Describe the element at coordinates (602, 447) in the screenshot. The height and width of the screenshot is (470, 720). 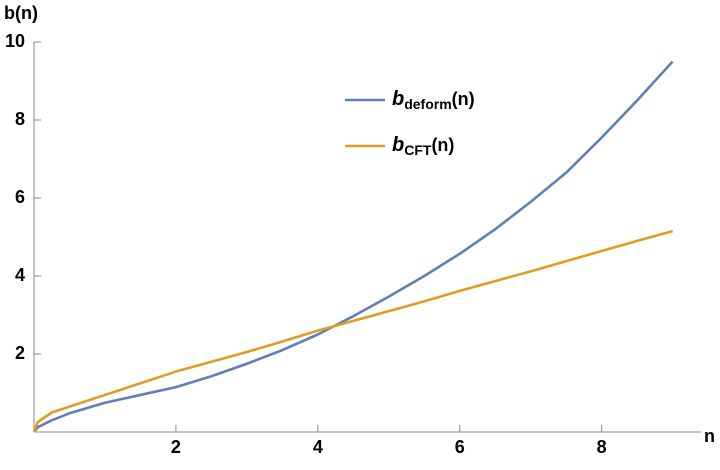
I see `x-tick-label: 8` at that location.